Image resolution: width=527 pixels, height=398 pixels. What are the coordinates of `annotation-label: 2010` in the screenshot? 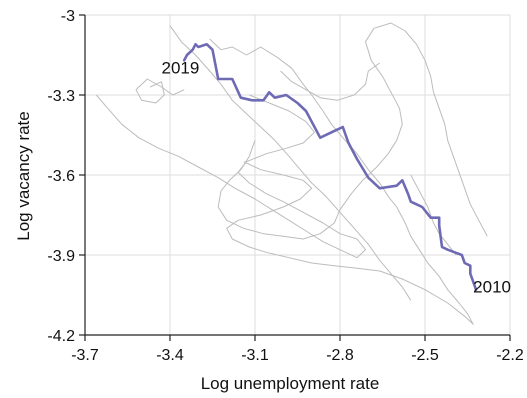 It's located at (492, 286).